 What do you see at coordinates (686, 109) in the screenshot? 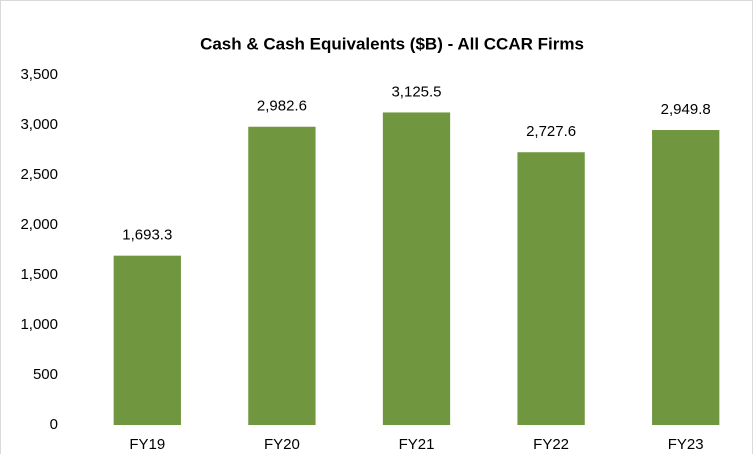
I see `data-label: 2,949.8` at bounding box center [686, 109].